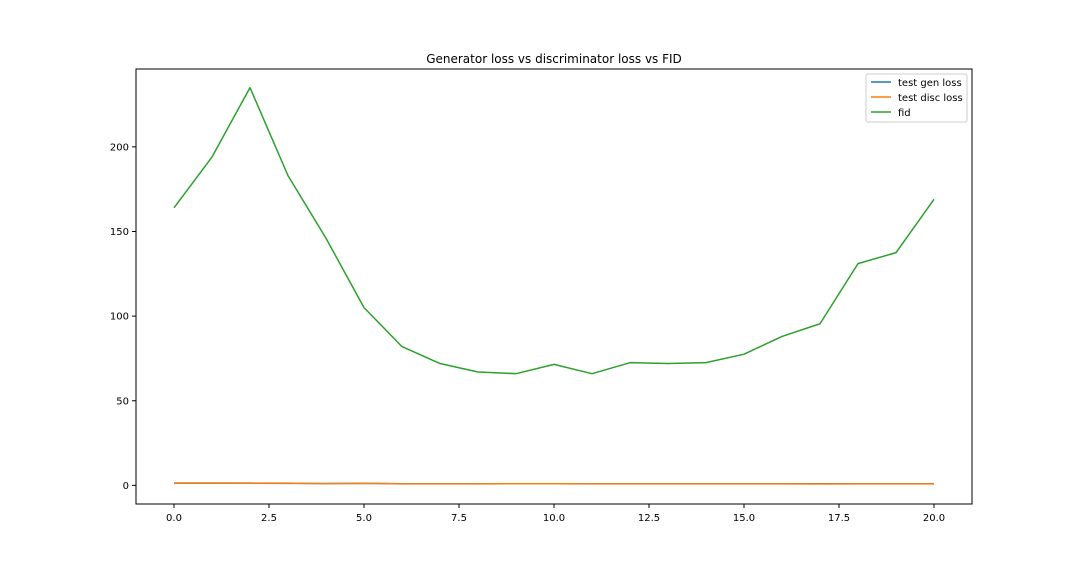 The width and height of the screenshot is (1080, 576). Describe the element at coordinates (174, 518) in the screenshot. I see `x-tick-label: 0.0` at that location.